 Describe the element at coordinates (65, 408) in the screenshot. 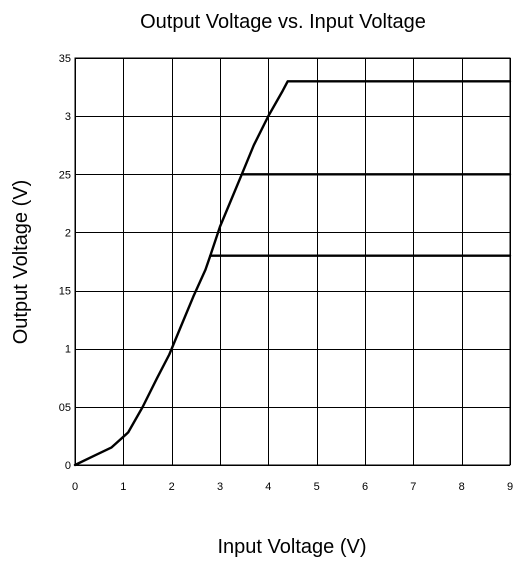

I see `y-tick-label: 05` at that location.